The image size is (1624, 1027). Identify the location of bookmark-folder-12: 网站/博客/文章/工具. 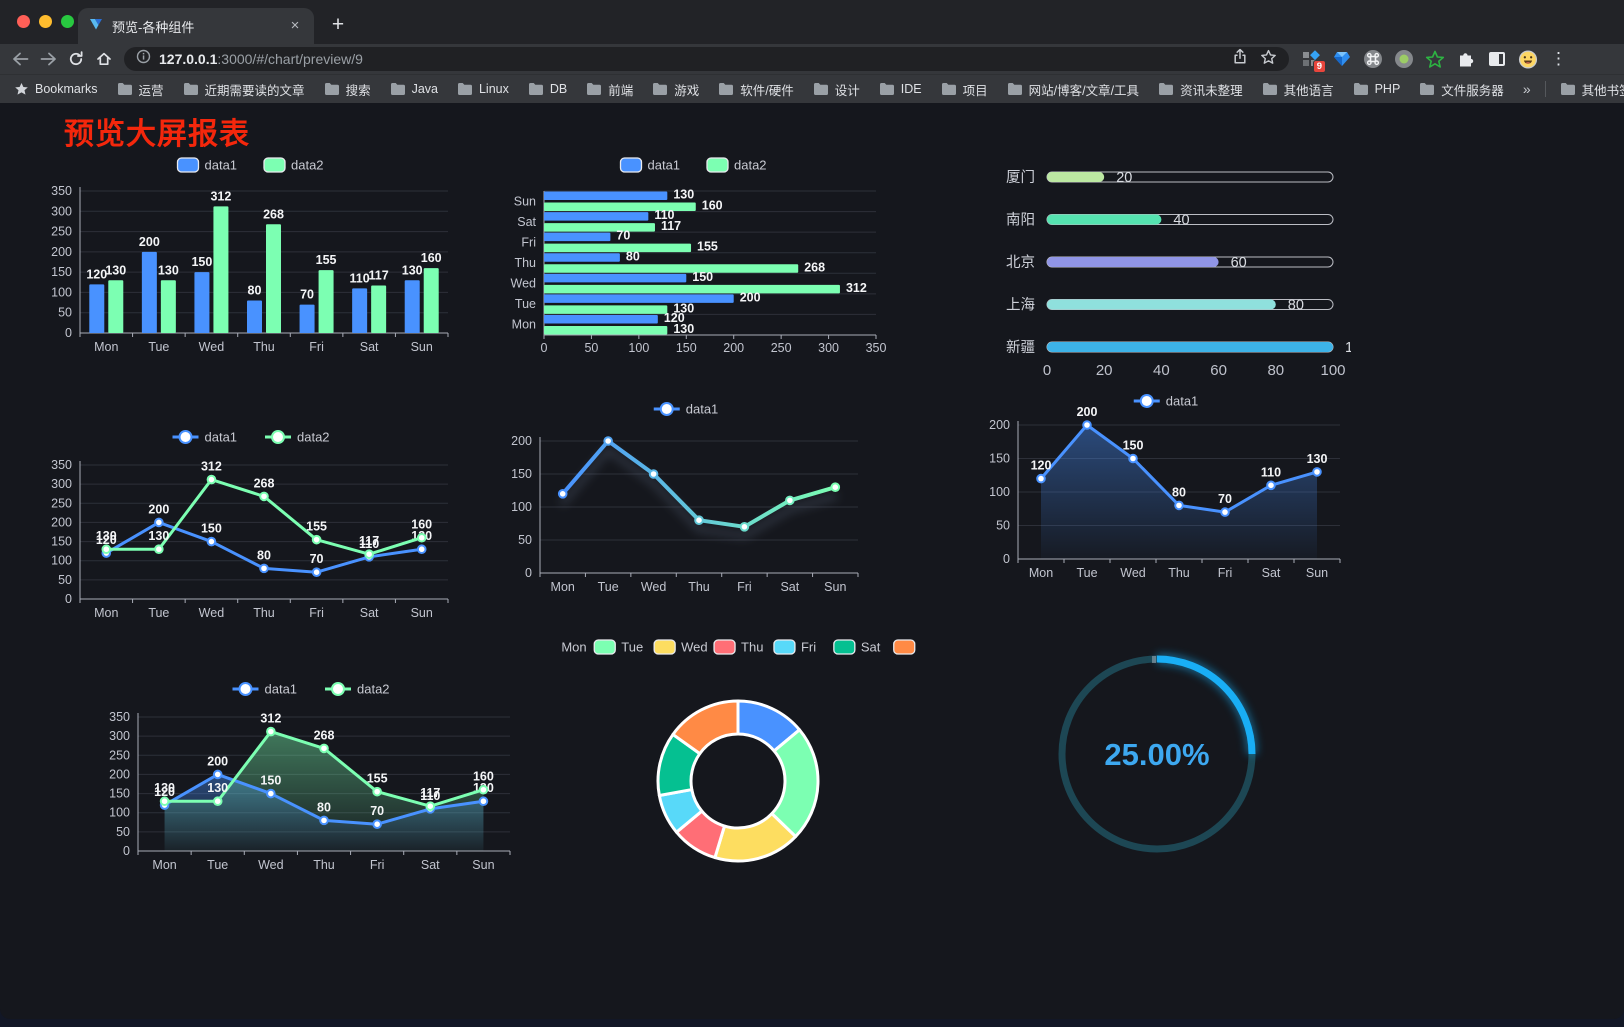
(1073, 89).